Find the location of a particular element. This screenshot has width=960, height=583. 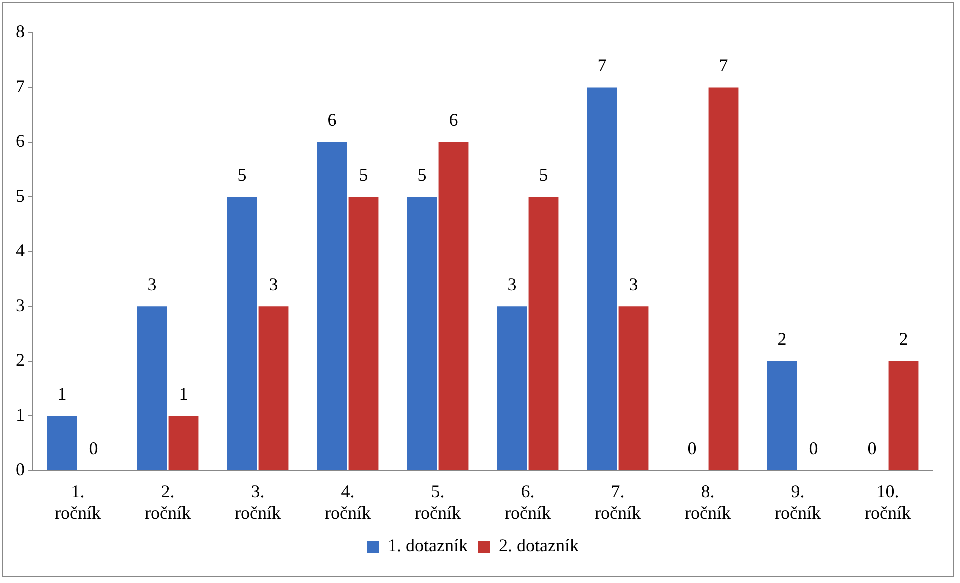

legend-label: 1. dotazník is located at coordinates (428, 546).